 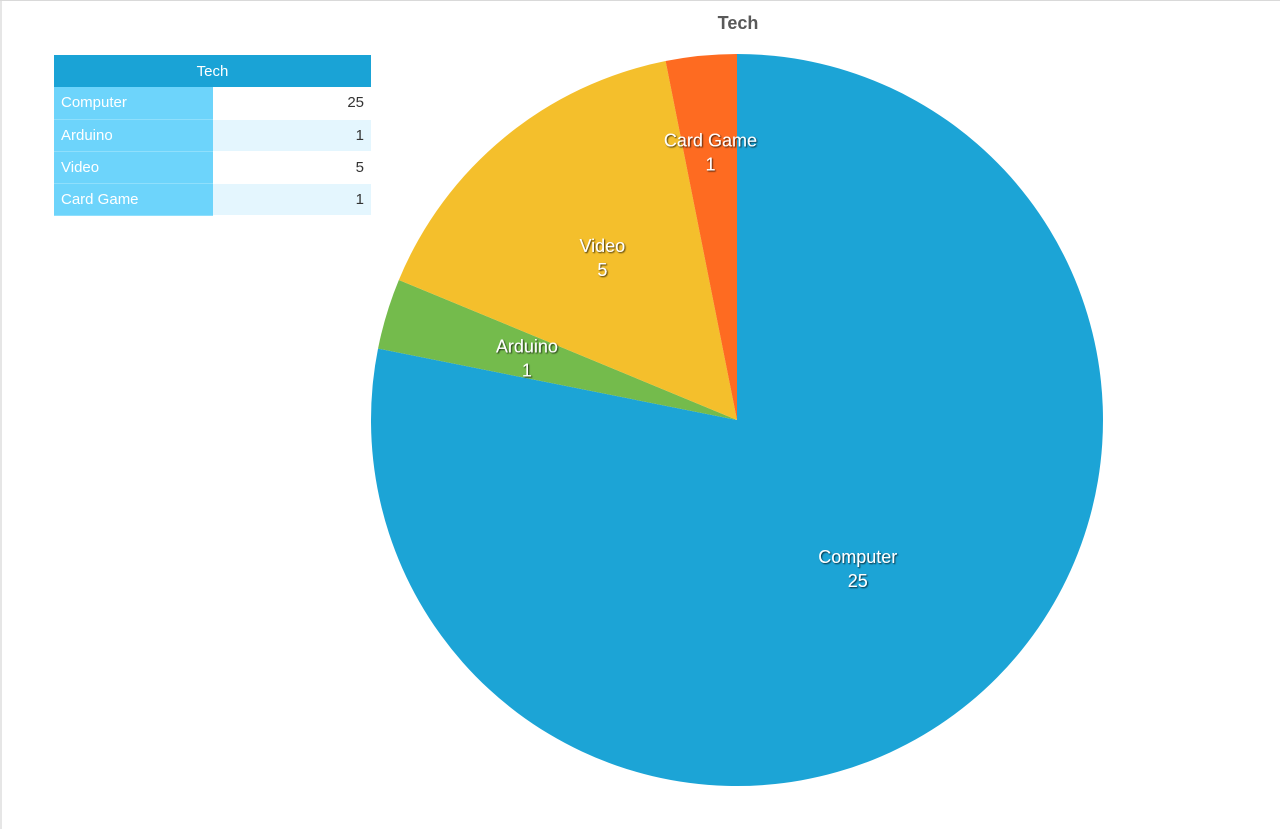 I want to click on table-row: Card Game 1, so click(x=212, y=199).